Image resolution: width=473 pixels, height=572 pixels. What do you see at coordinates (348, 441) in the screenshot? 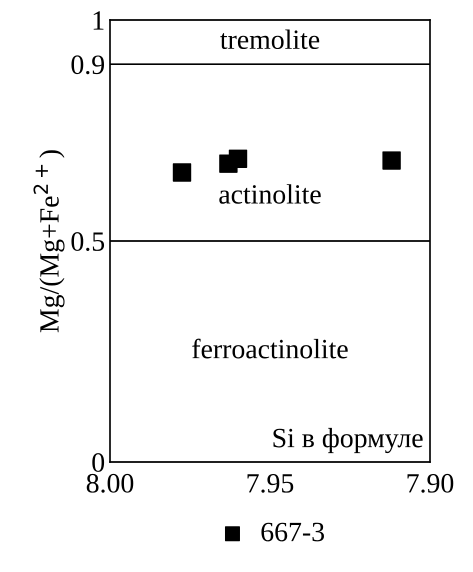
I see `x-axis-title: Si в формуле` at bounding box center [348, 441].